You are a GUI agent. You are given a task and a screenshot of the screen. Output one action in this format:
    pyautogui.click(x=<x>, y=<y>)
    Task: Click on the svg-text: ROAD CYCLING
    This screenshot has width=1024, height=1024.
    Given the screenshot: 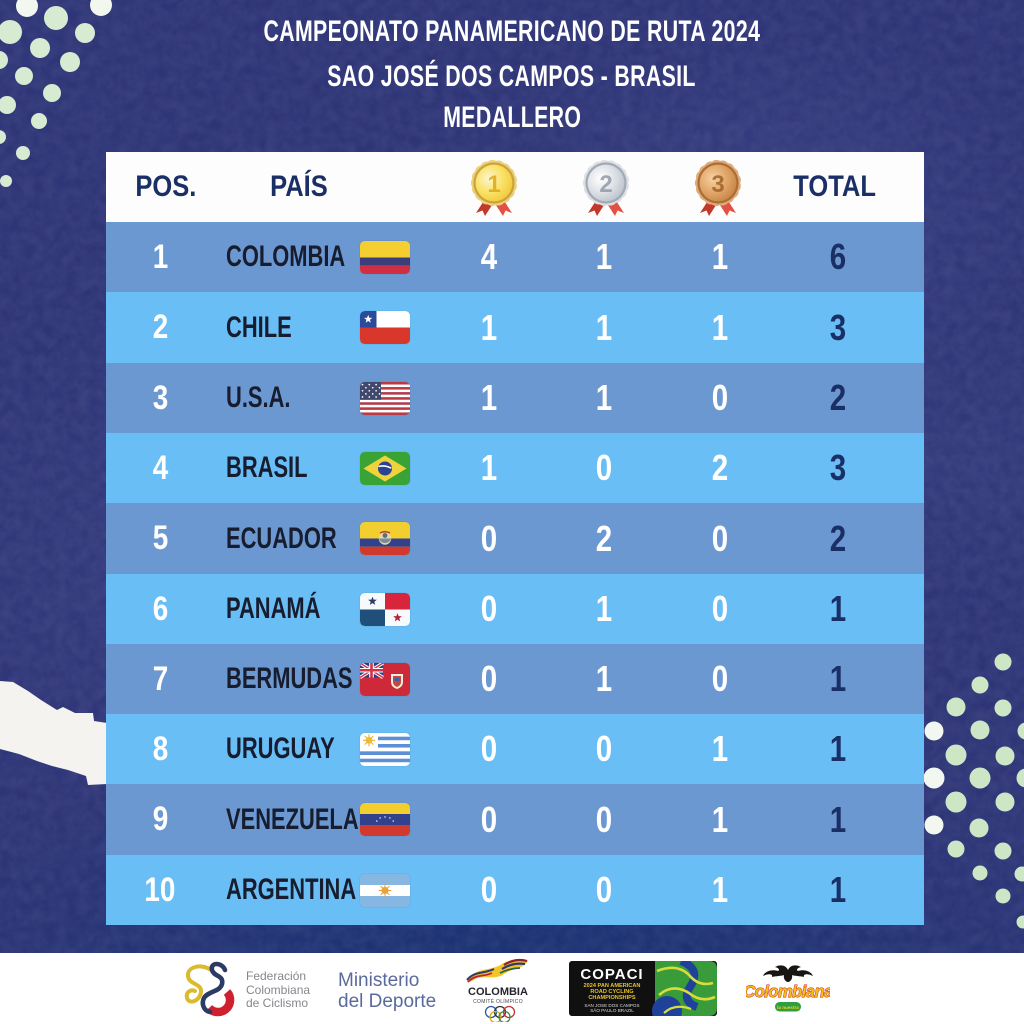 What is the action you would take?
    pyautogui.click(x=611, y=992)
    